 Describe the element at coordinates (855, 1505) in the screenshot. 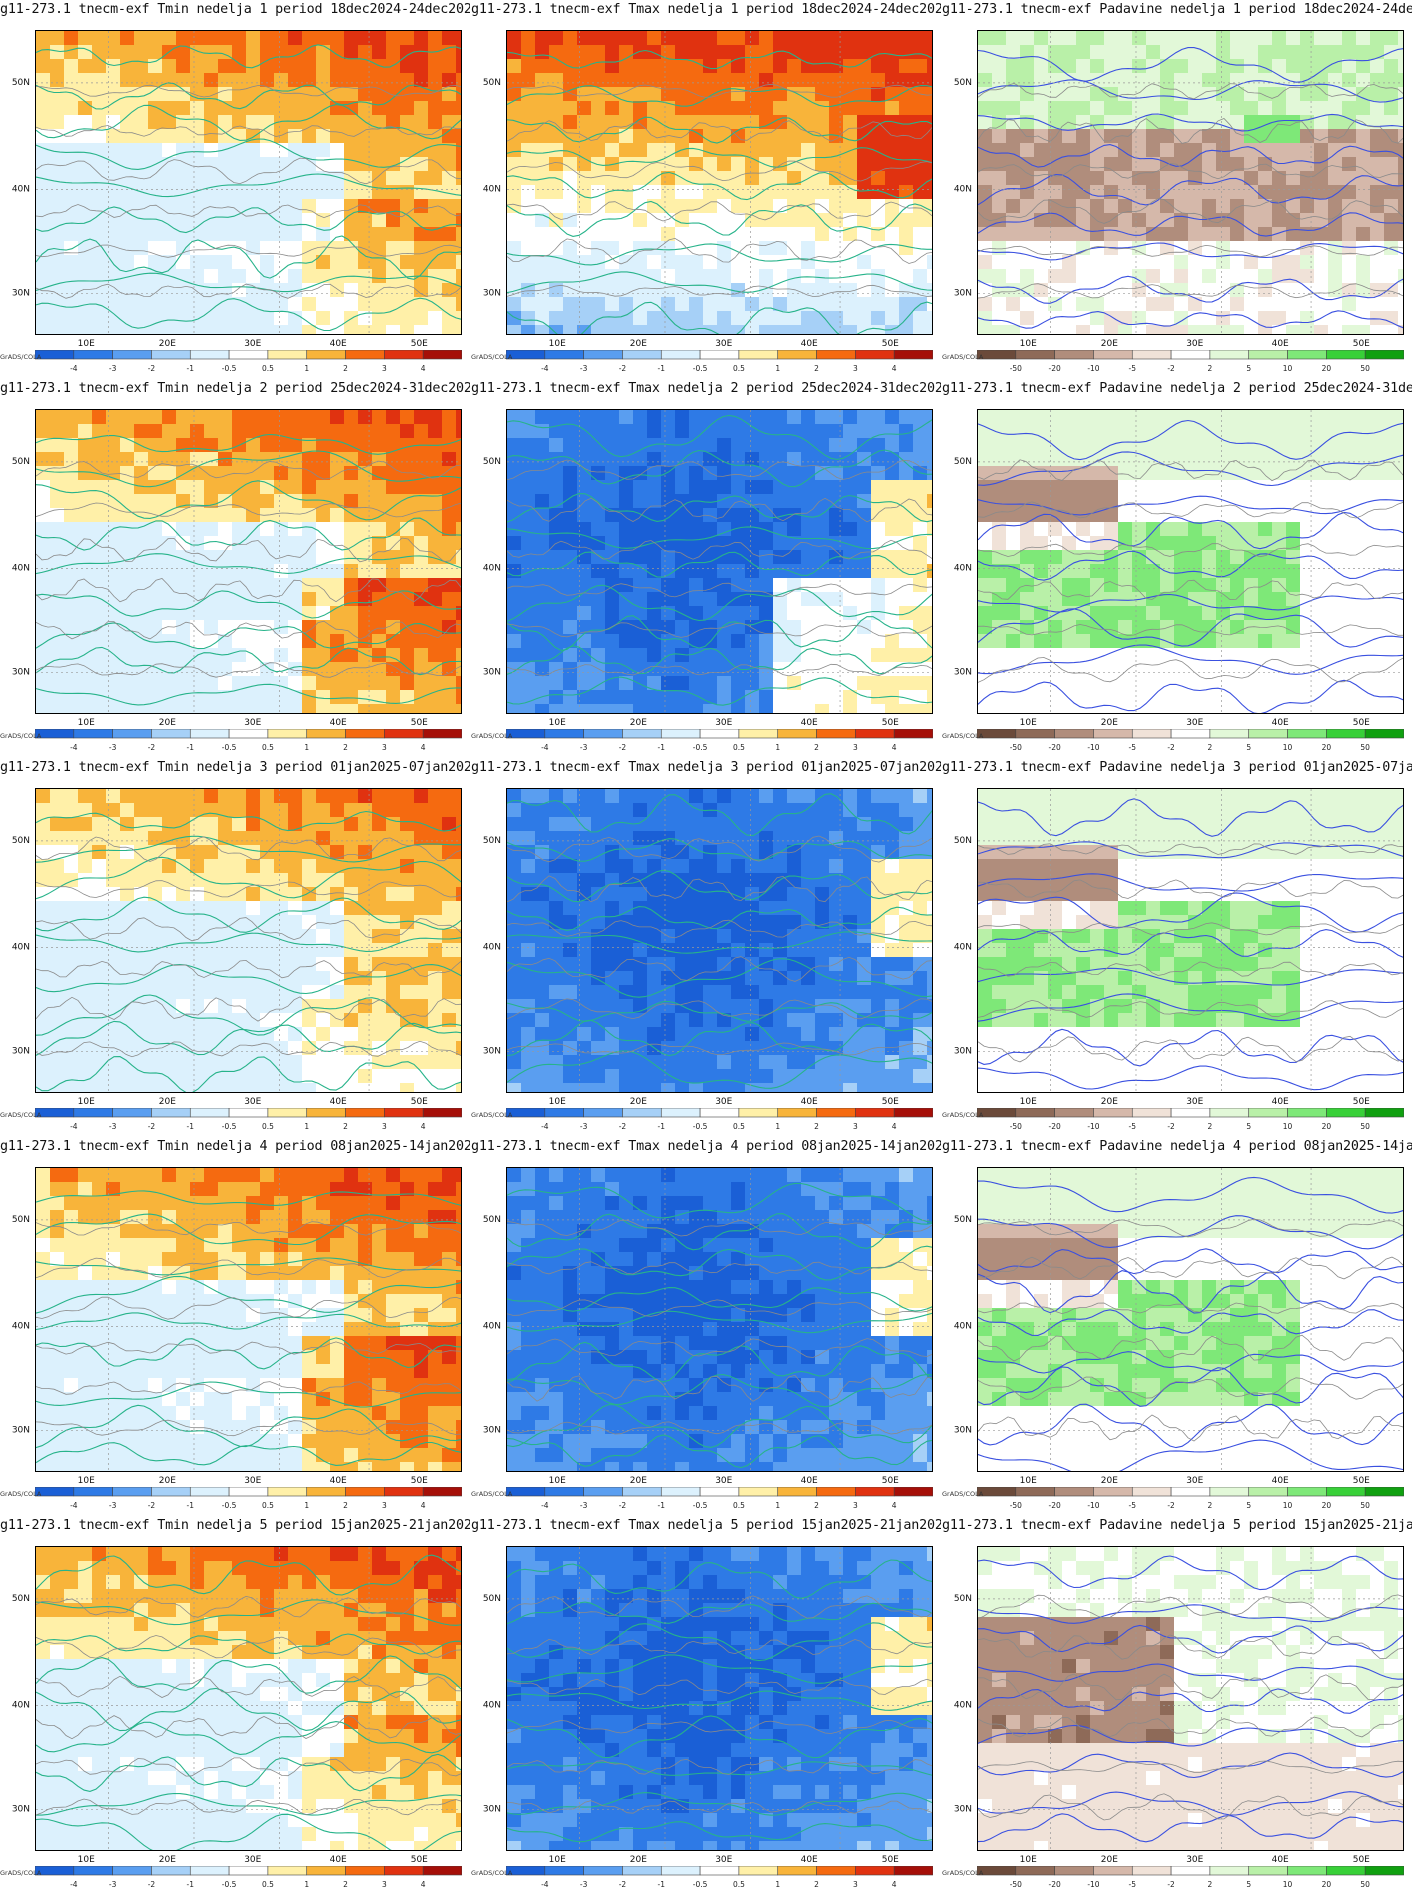

I see `colorbar-level-label: 3` at that location.